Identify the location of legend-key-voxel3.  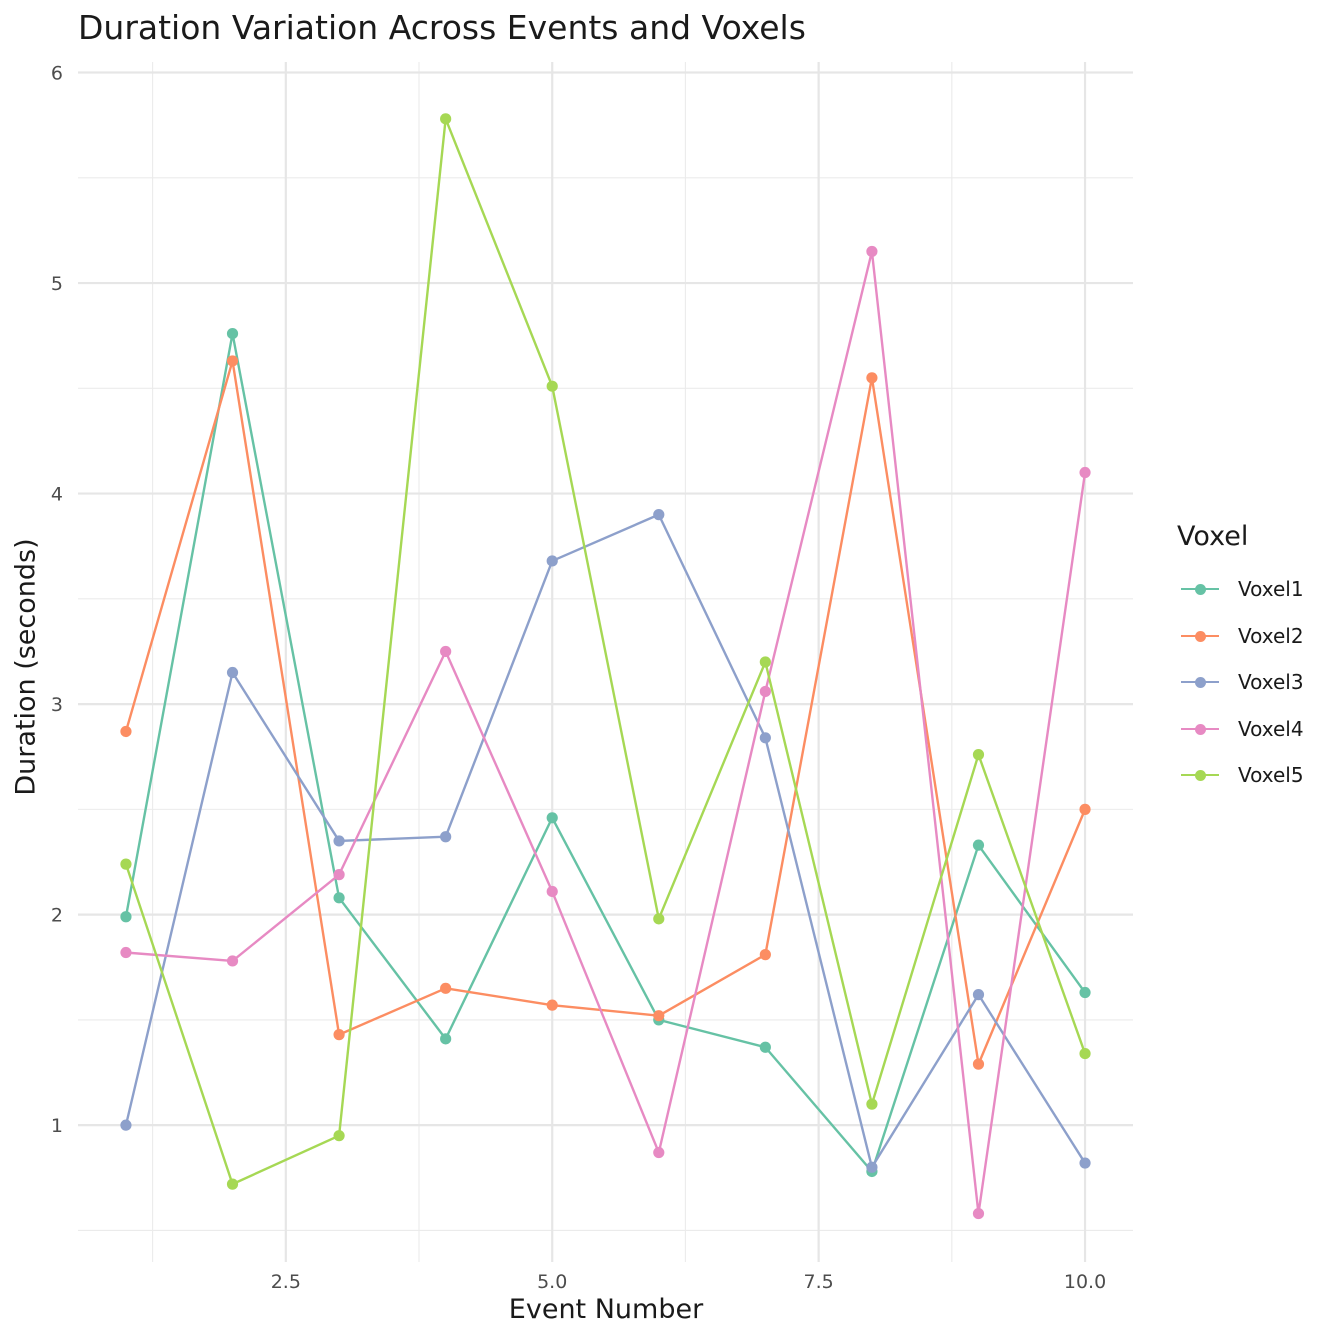
(1200, 682).